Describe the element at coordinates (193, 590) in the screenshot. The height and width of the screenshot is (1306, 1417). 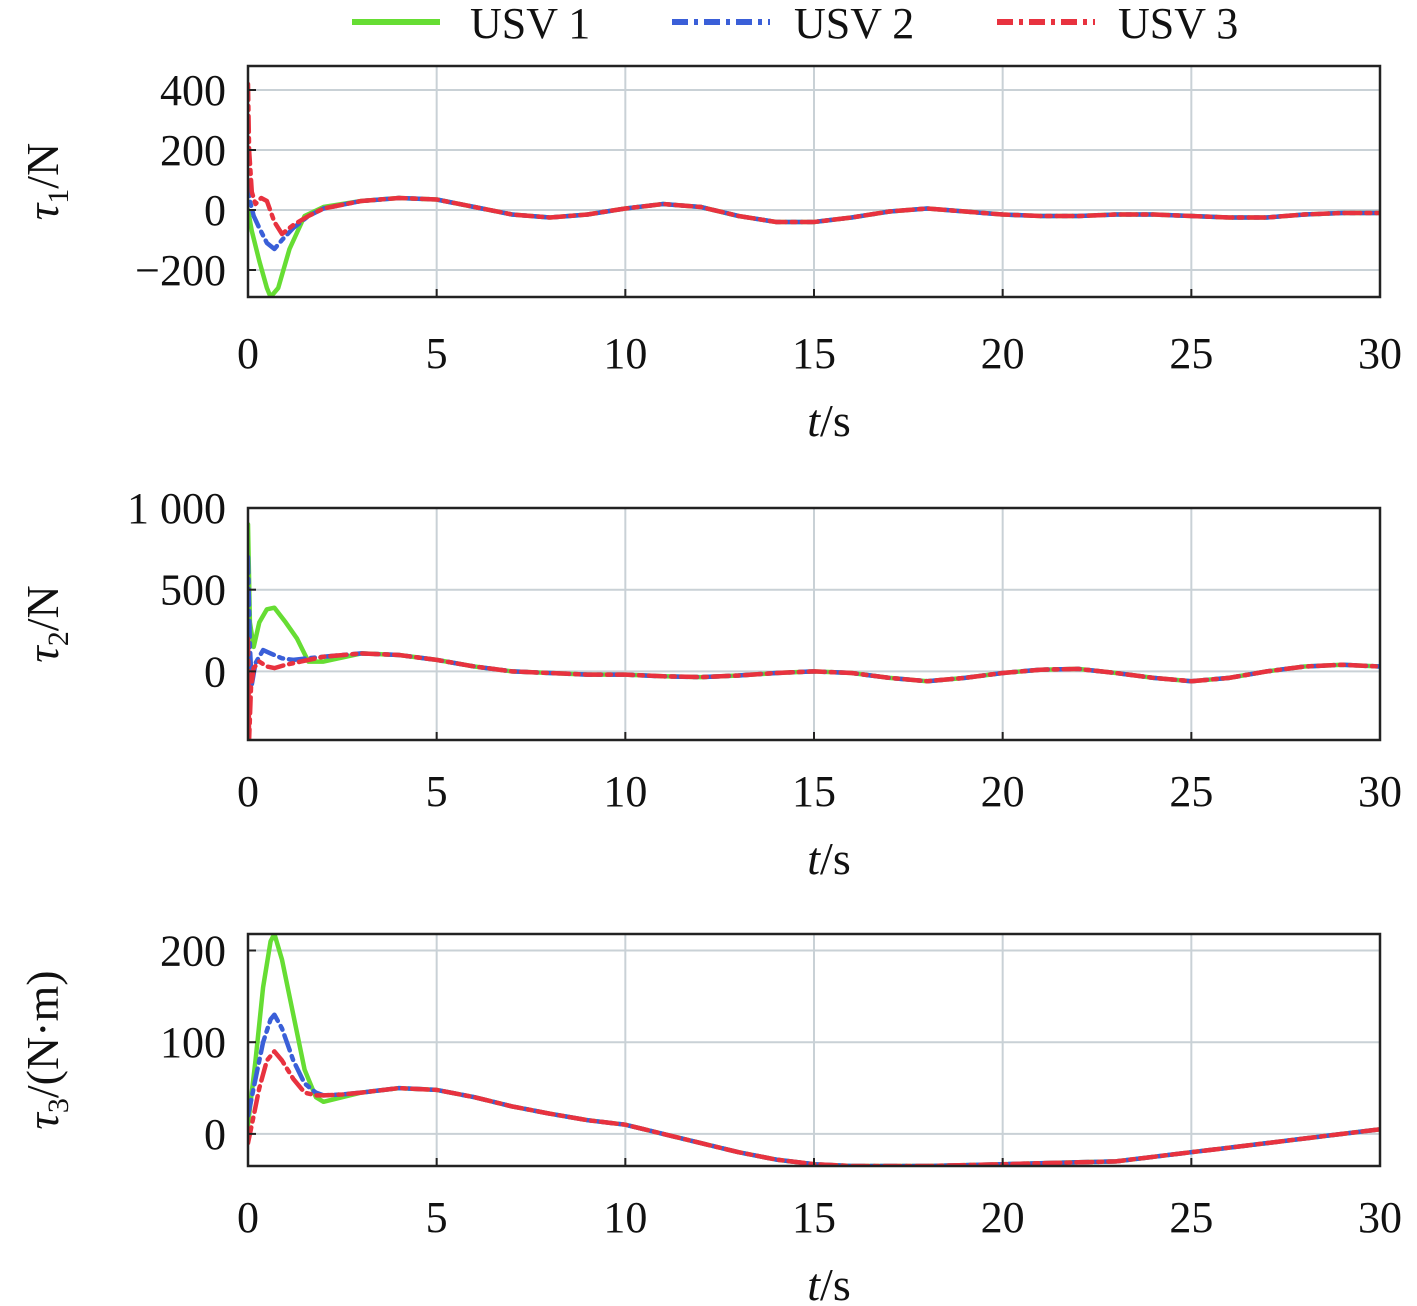
I see `y-tick-label: 500` at that location.